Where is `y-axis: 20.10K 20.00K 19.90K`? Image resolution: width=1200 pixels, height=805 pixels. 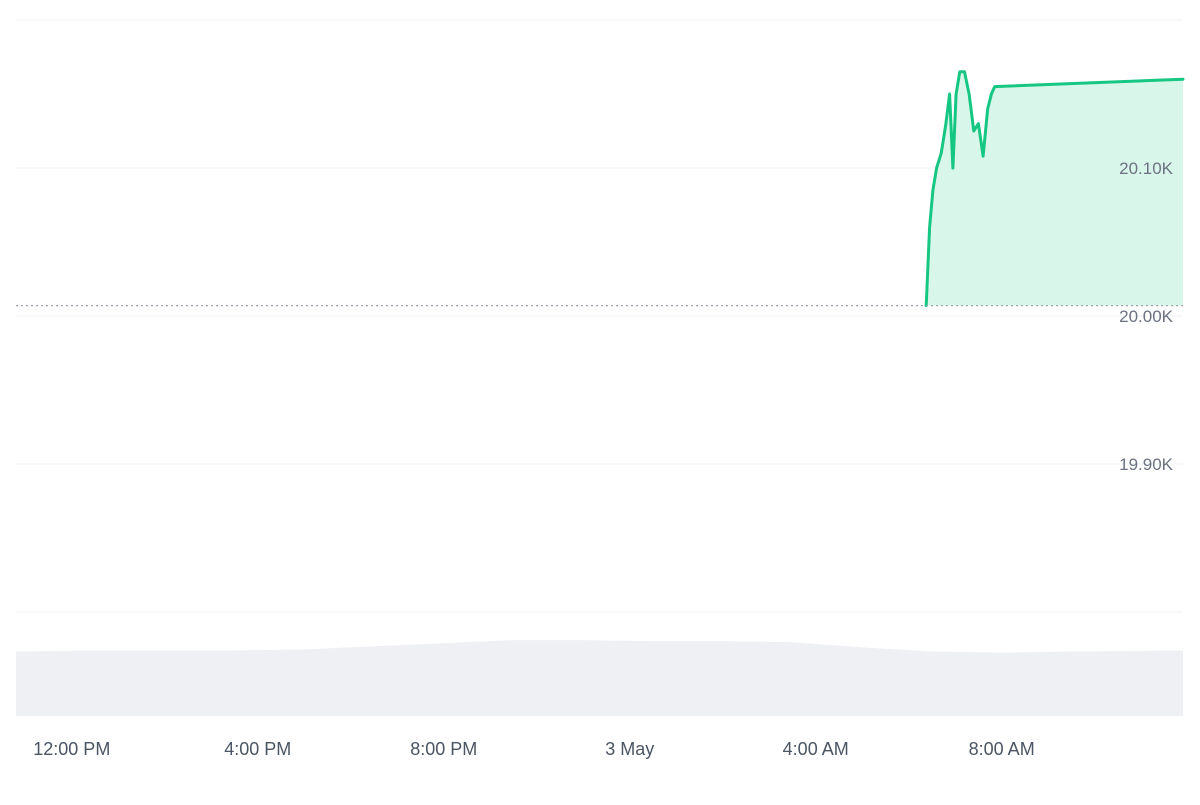 y-axis: 20.10K 20.00K 19.90K is located at coordinates (1146, 316).